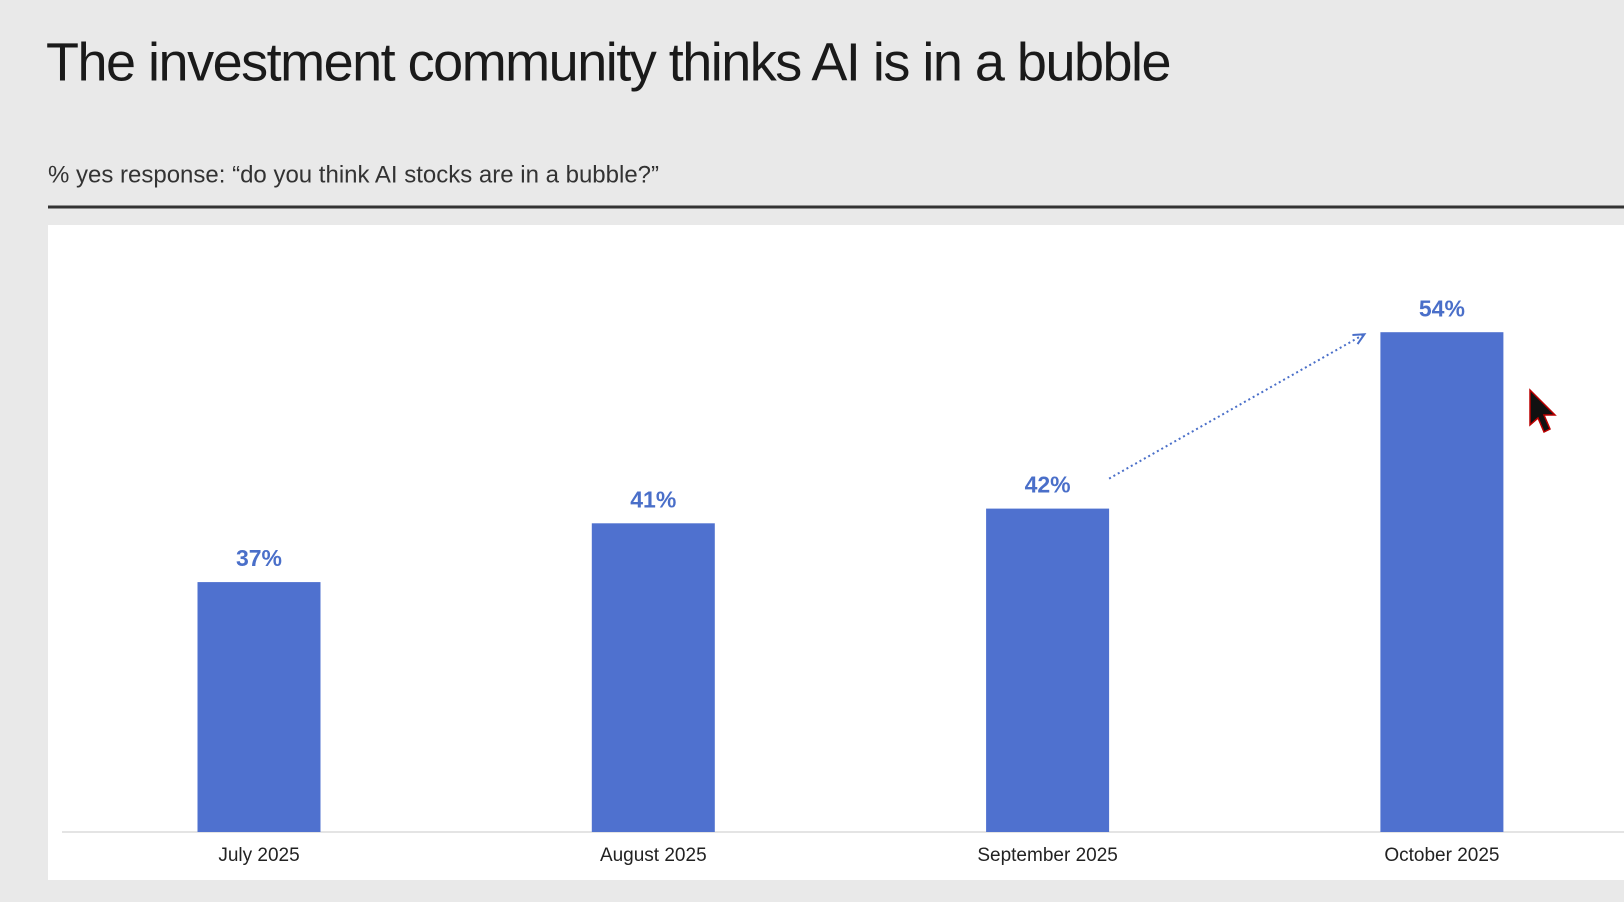 The width and height of the screenshot is (1624, 902). I want to click on value-label: 37%, so click(259, 558).